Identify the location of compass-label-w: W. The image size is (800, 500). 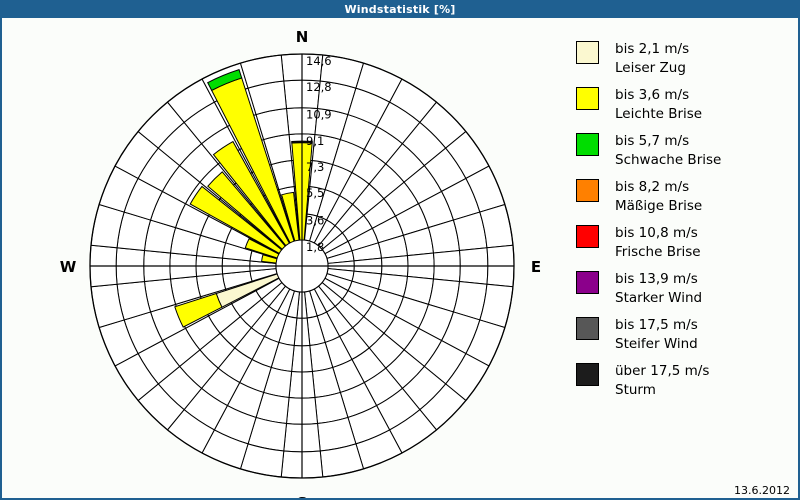
(68, 267).